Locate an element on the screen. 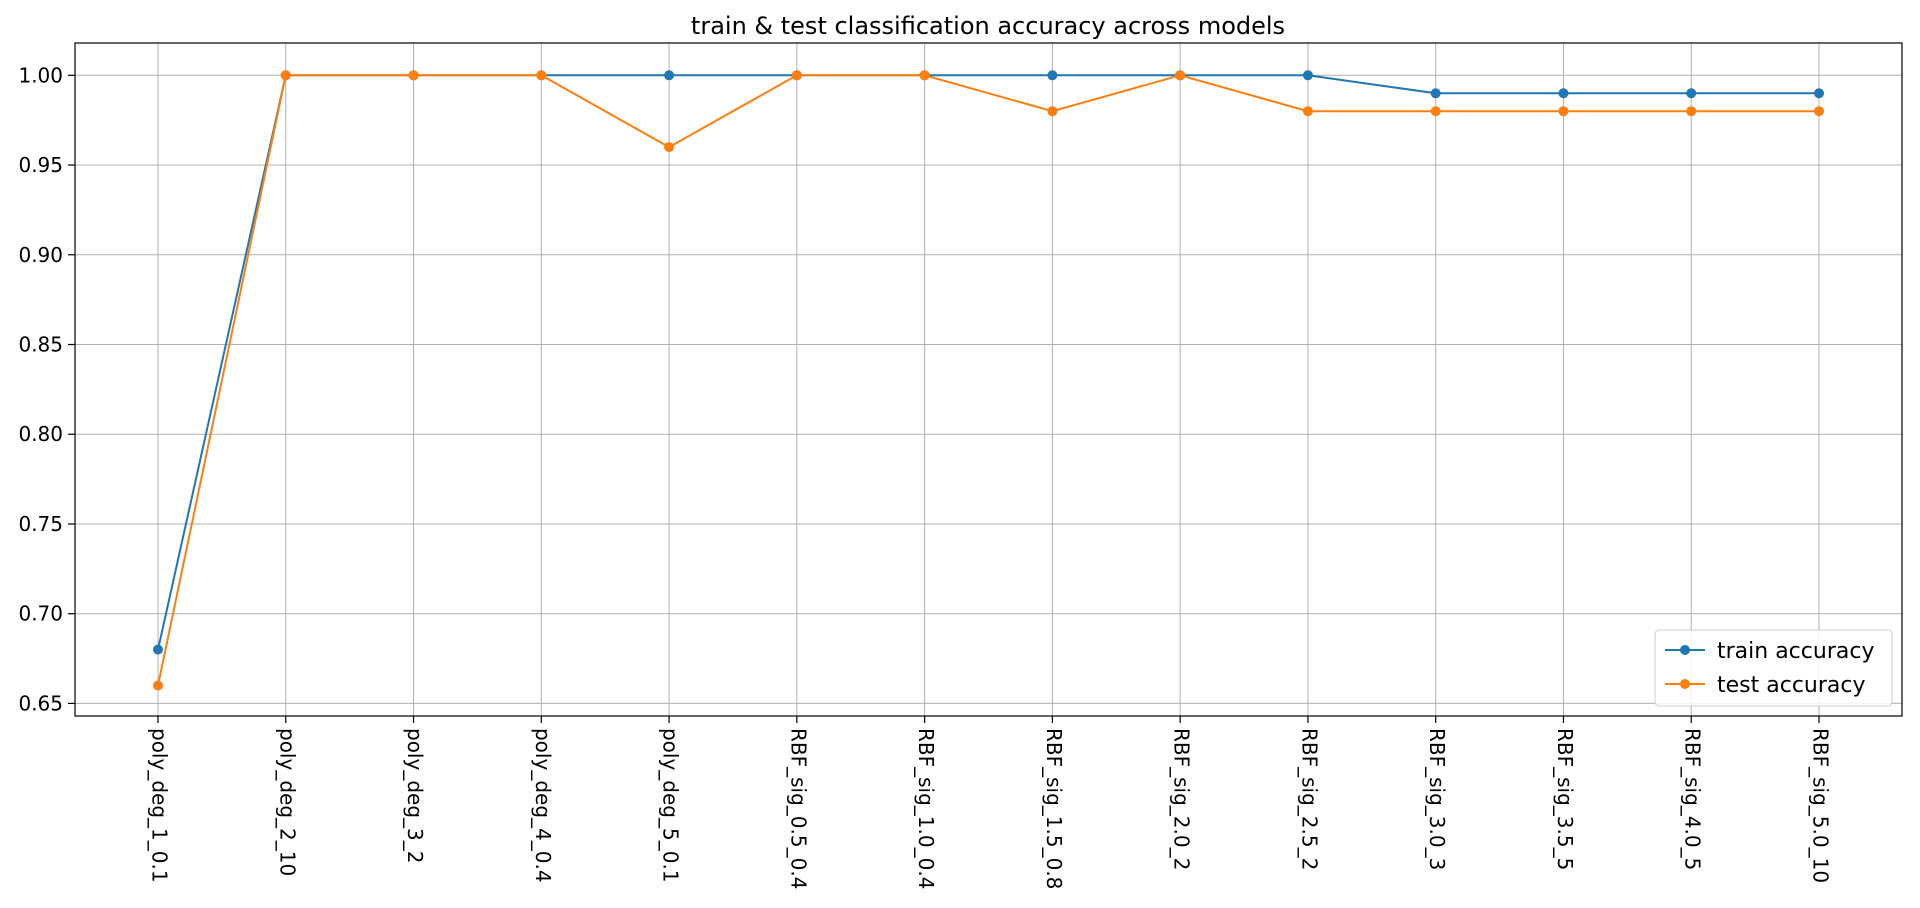  y-axis-ticks: 0.65 0.70 0.75 0.80 0.85 0.90 0.95 1.00 is located at coordinates (46, 389).